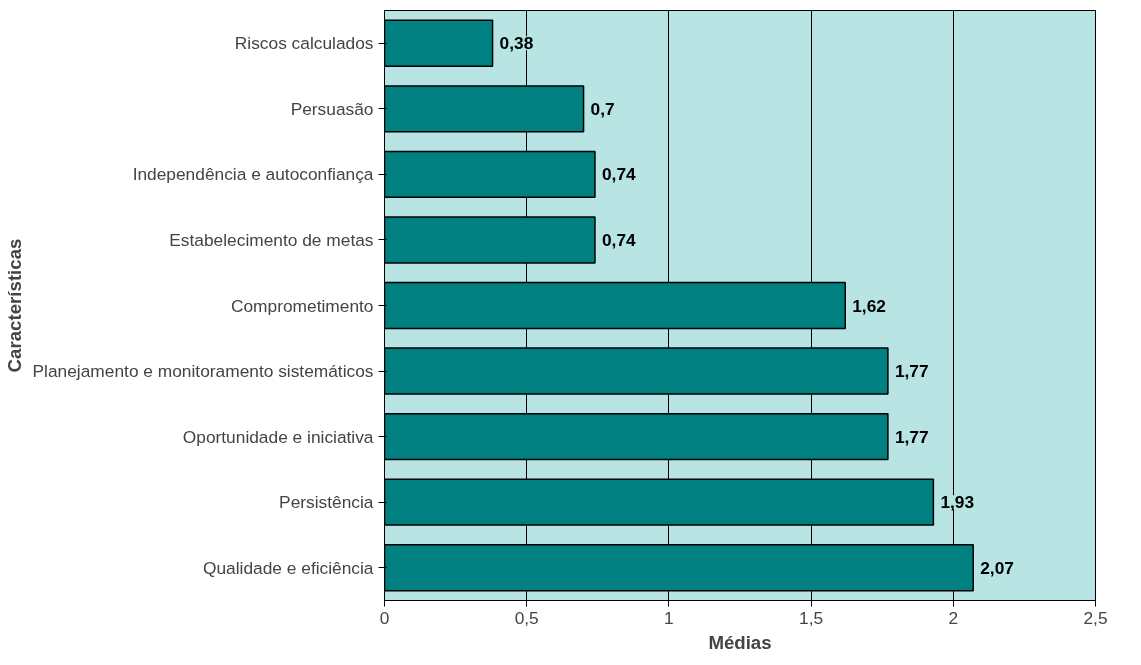 The image size is (1141, 665). What do you see at coordinates (953, 617) in the screenshot?
I see `x-tick-label: 2` at bounding box center [953, 617].